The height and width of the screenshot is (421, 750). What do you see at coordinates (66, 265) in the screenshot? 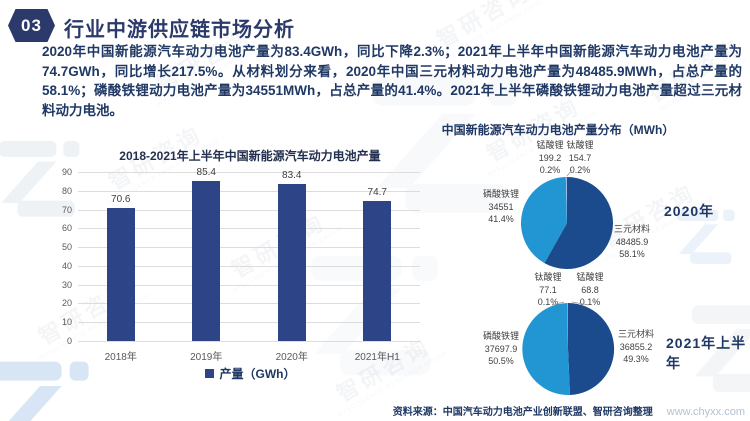
I see `y-axis-tick: 40` at bounding box center [66, 265].